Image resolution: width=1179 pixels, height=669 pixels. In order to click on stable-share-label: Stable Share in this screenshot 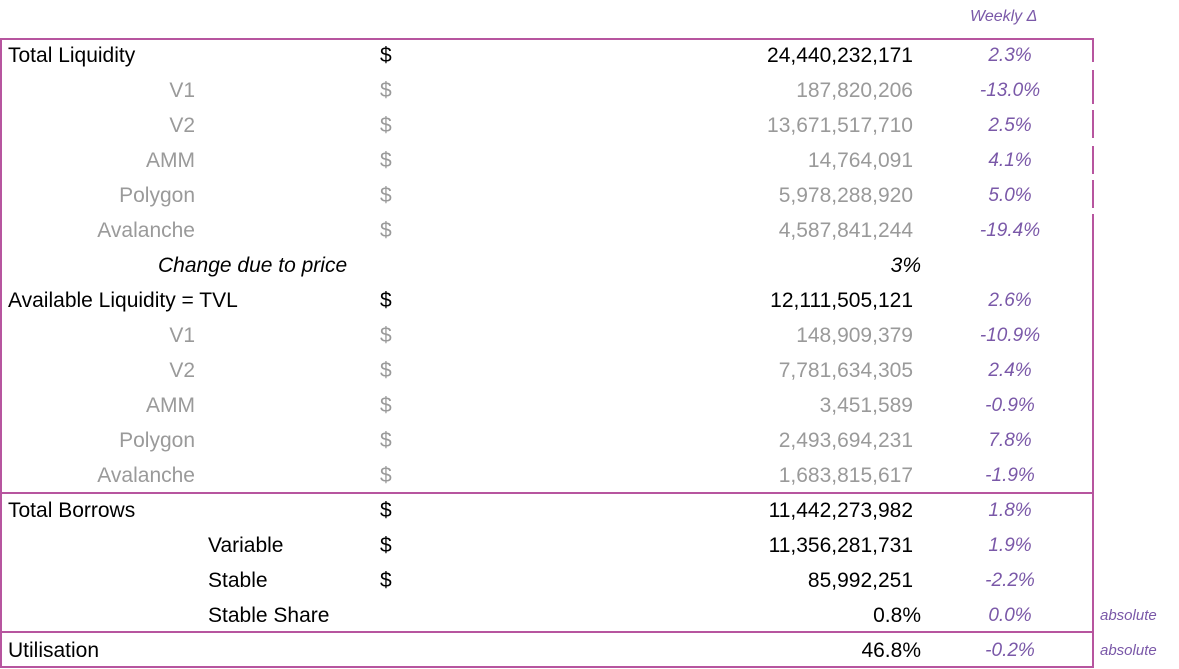, I will do `click(269, 615)`.